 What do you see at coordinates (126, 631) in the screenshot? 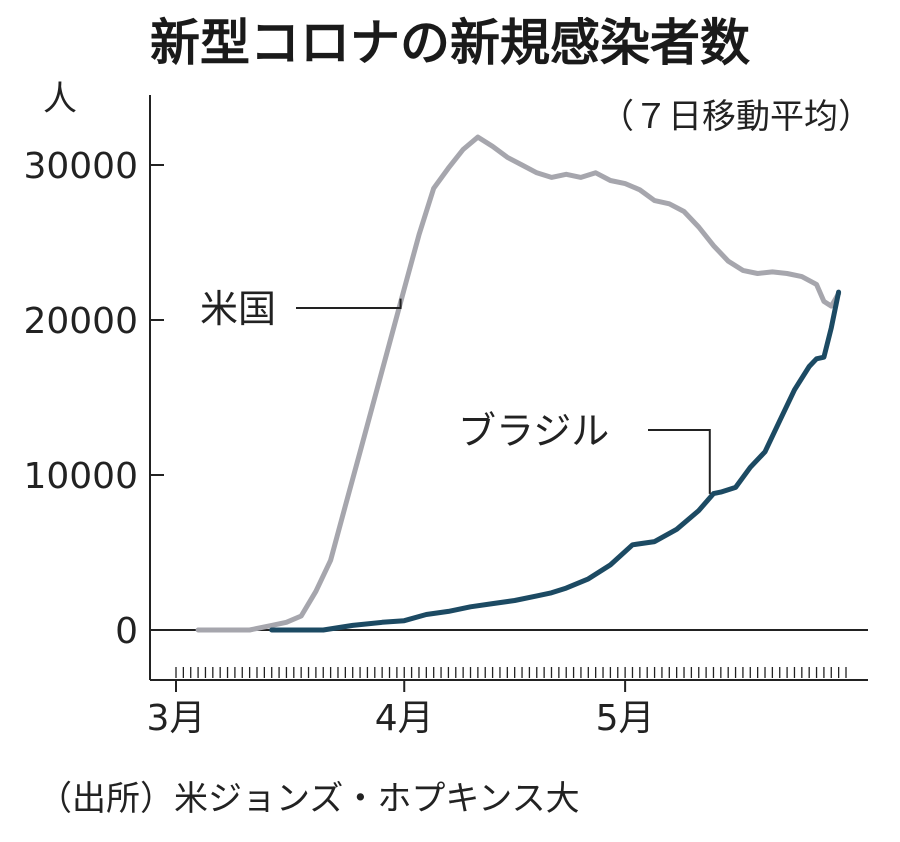
I see `y-tick-label: 0` at bounding box center [126, 631].